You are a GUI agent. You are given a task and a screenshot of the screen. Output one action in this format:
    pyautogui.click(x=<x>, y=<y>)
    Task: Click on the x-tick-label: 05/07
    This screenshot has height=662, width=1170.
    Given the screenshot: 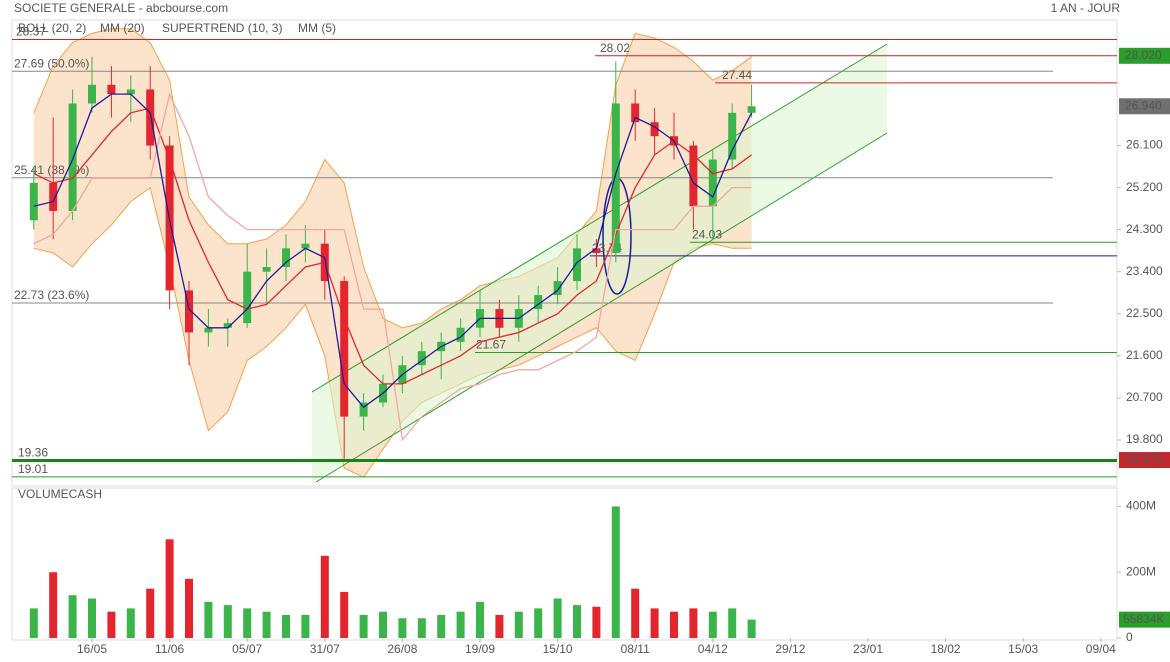 What is the action you would take?
    pyautogui.click(x=247, y=649)
    